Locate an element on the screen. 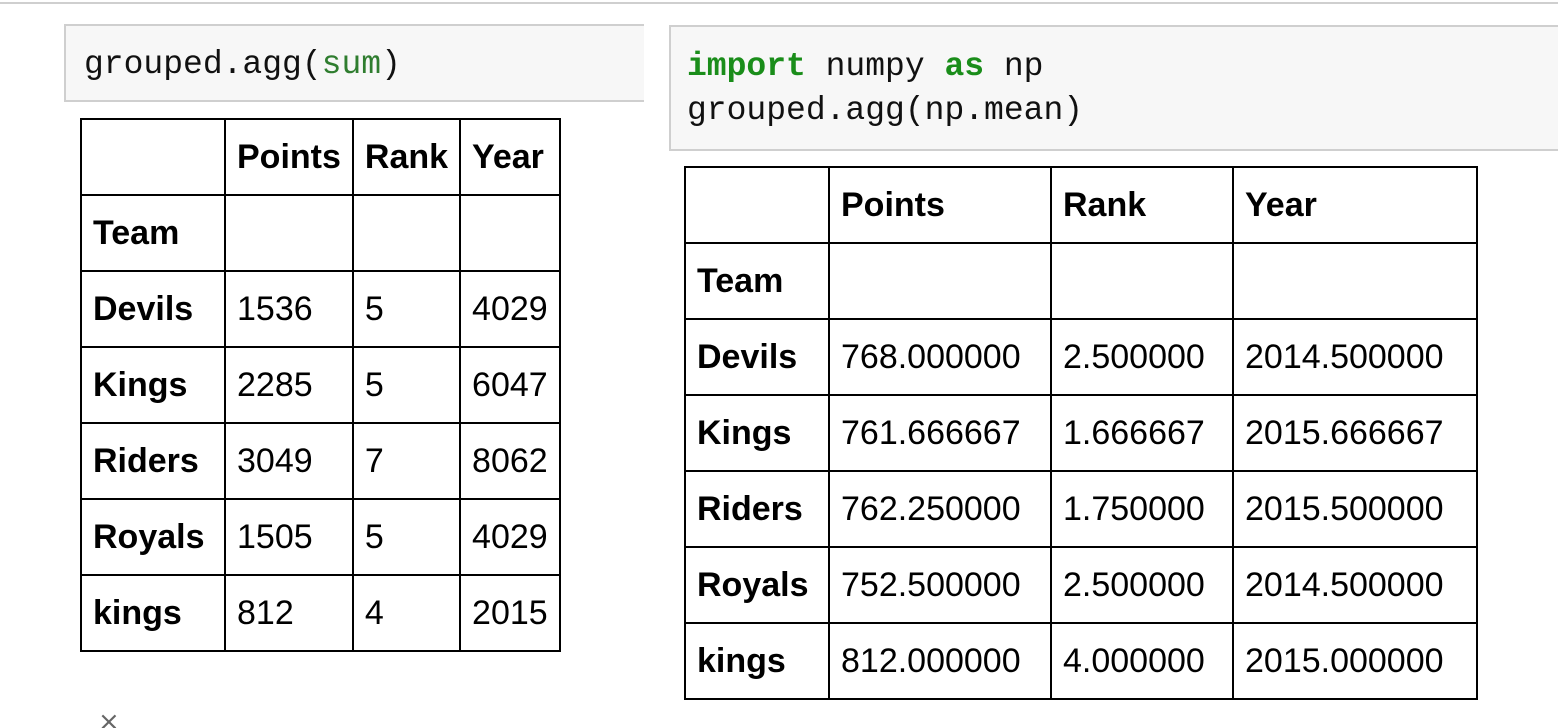  code-keyword: as is located at coordinates (964, 66).